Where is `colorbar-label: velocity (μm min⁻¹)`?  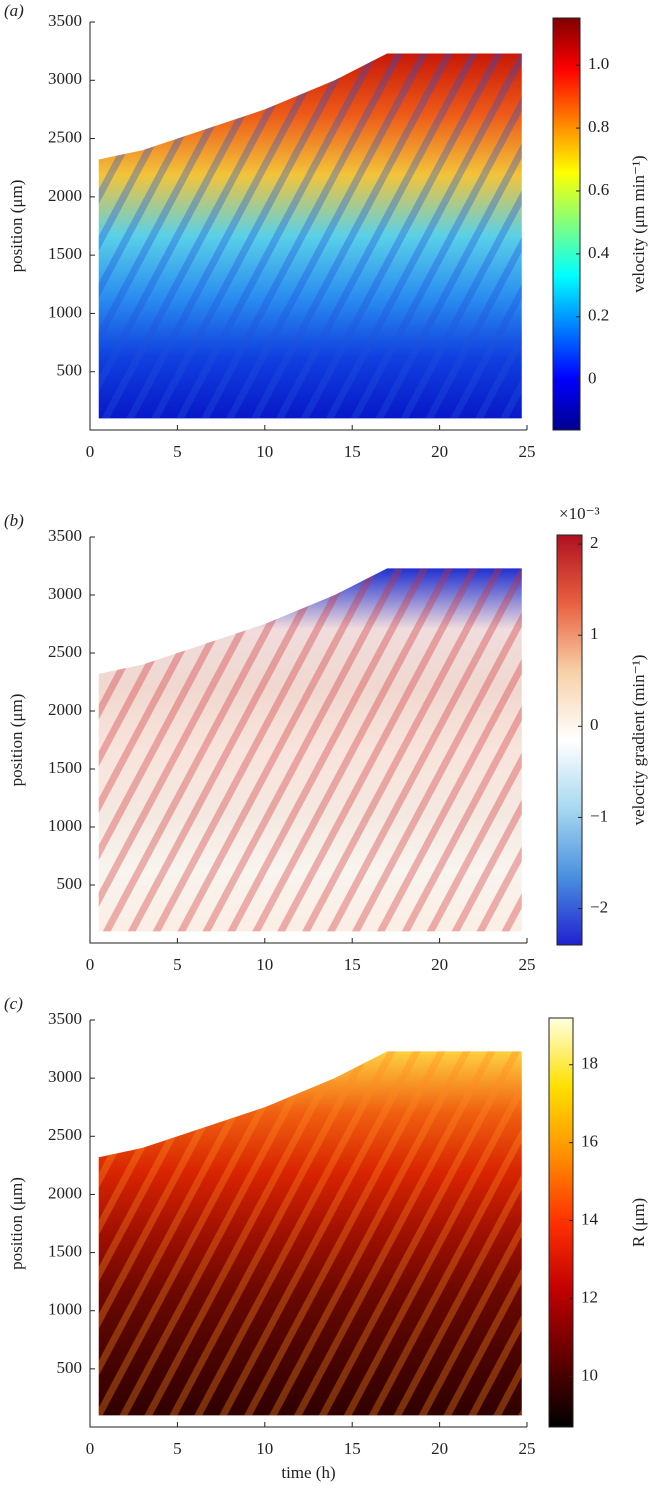
colorbar-label: velocity (μm min⁻¹) is located at coordinates (638, 223).